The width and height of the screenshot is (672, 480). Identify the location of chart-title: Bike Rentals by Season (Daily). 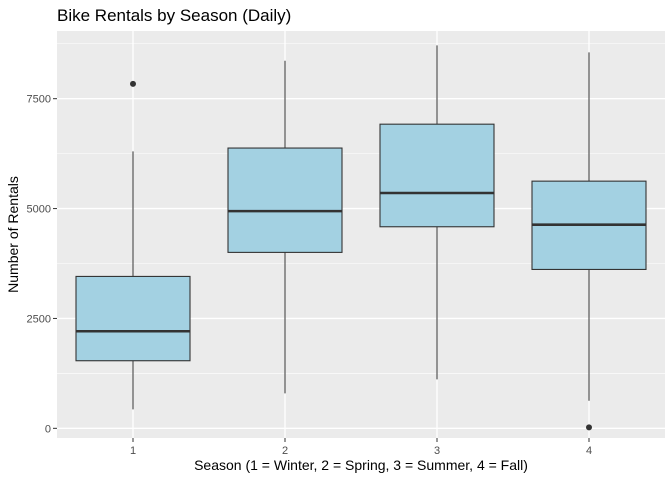
(174, 15).